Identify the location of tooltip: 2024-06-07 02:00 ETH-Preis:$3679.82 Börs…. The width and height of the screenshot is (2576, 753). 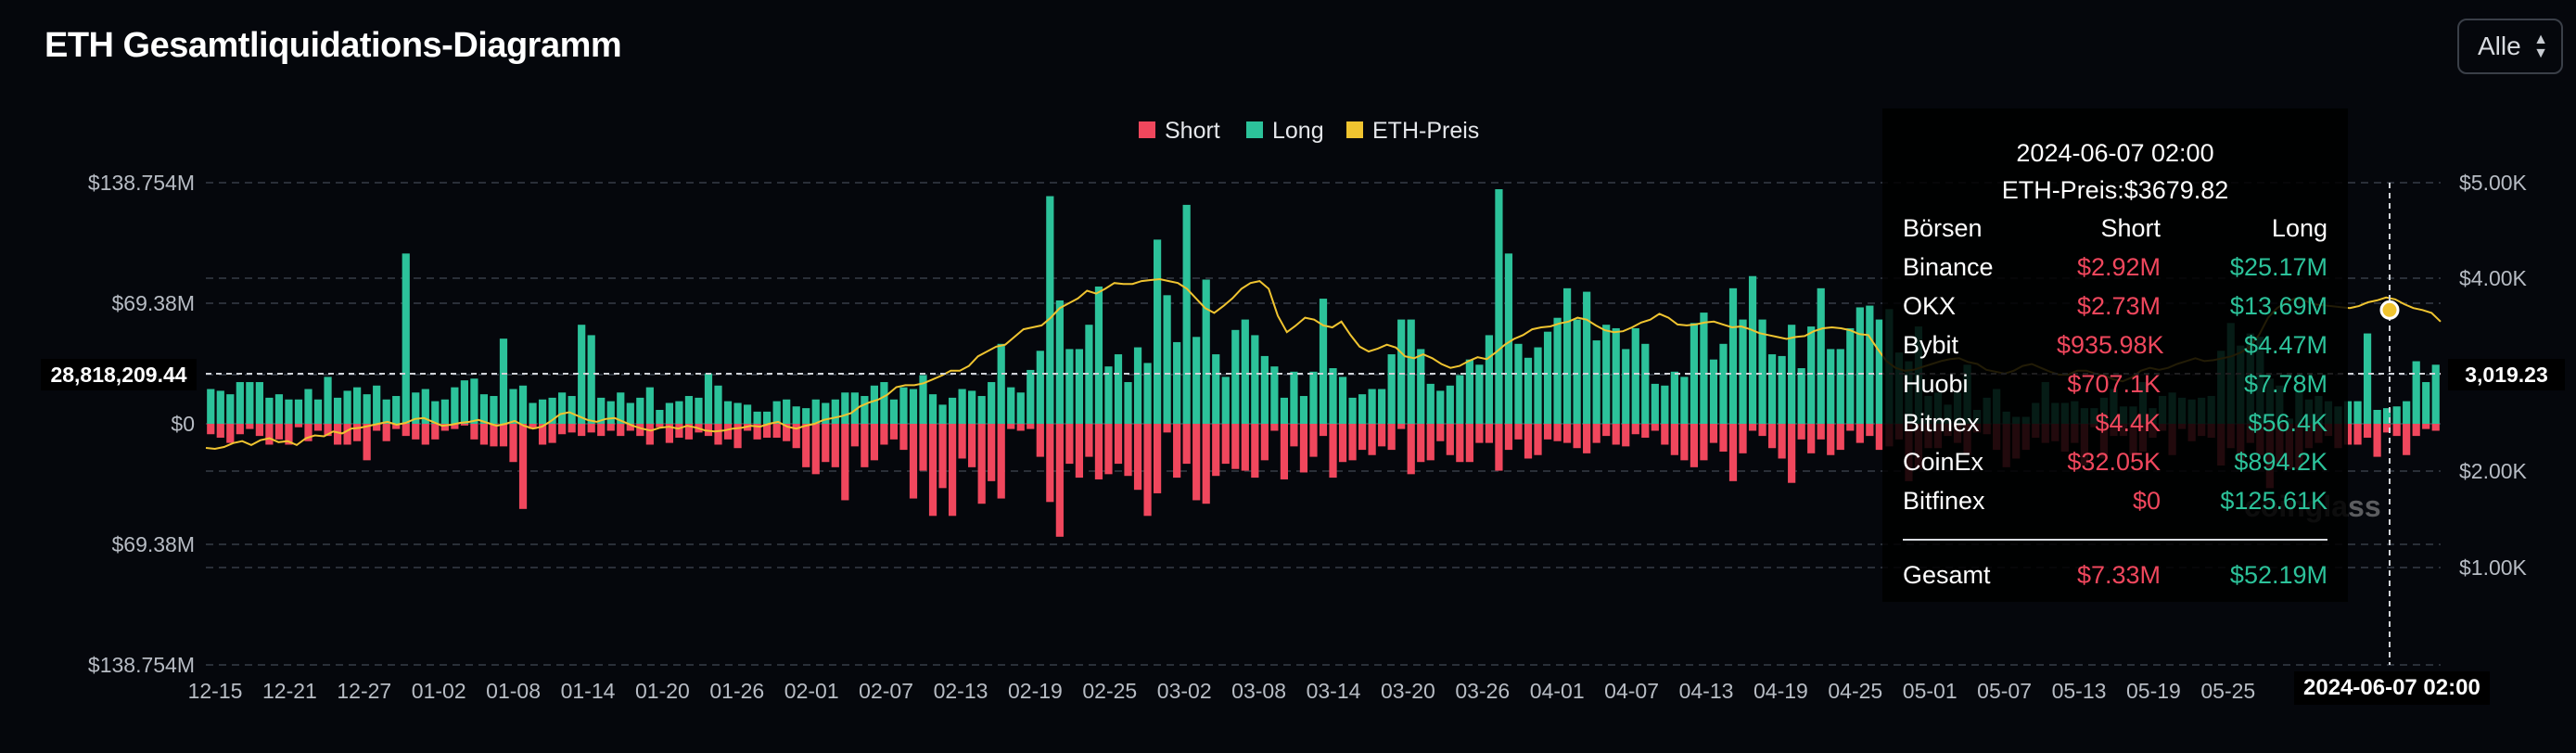
(2115, 355).